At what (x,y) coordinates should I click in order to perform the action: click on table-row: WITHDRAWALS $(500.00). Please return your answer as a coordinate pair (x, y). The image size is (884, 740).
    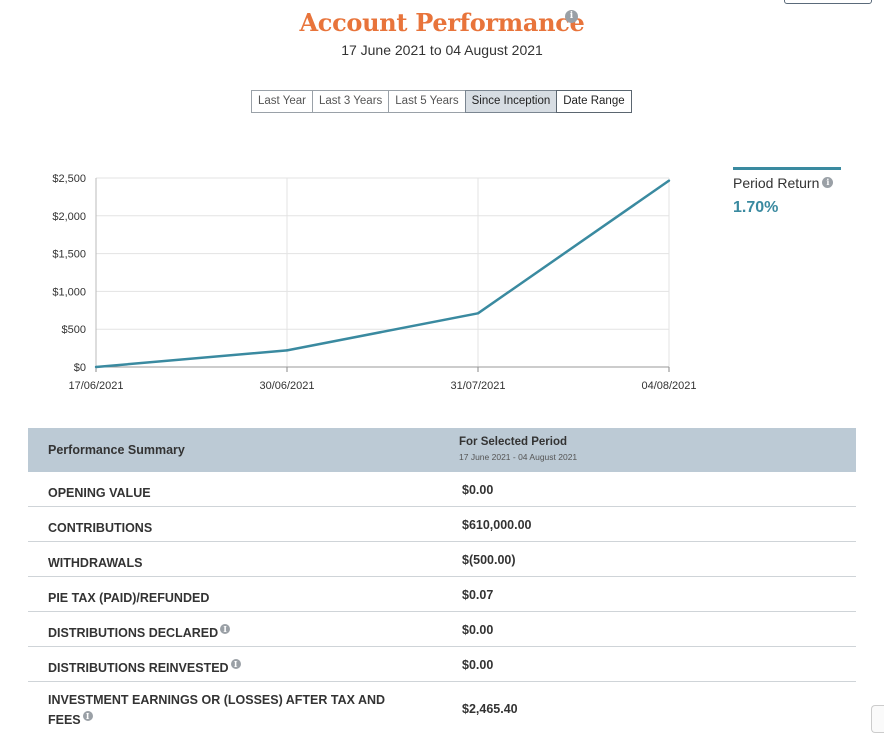
    Looking at the image, I should click on (442, 559).